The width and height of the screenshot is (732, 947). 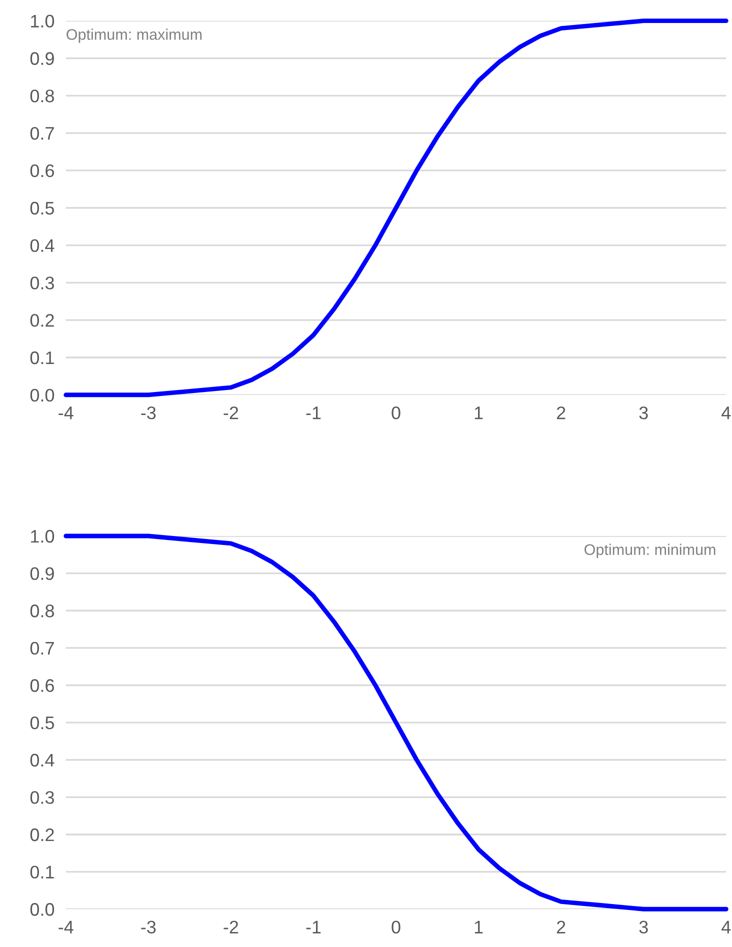 I want to click on annotation: Optimum: maximum, so click(x=134, y=35).